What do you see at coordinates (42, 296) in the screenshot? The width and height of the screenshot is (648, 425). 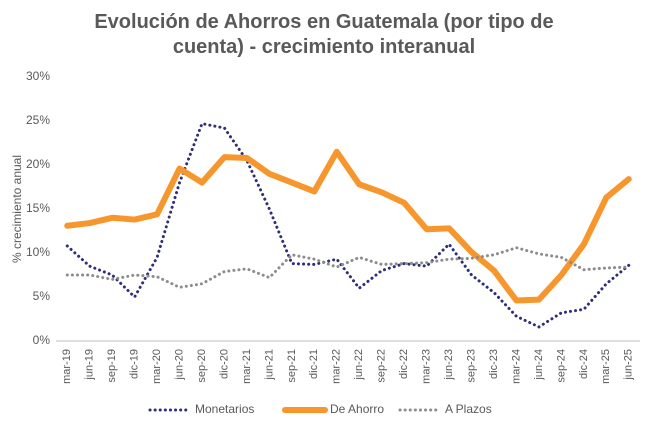 I see `y-tick-label: 5%` at bounding box center [42, 296].